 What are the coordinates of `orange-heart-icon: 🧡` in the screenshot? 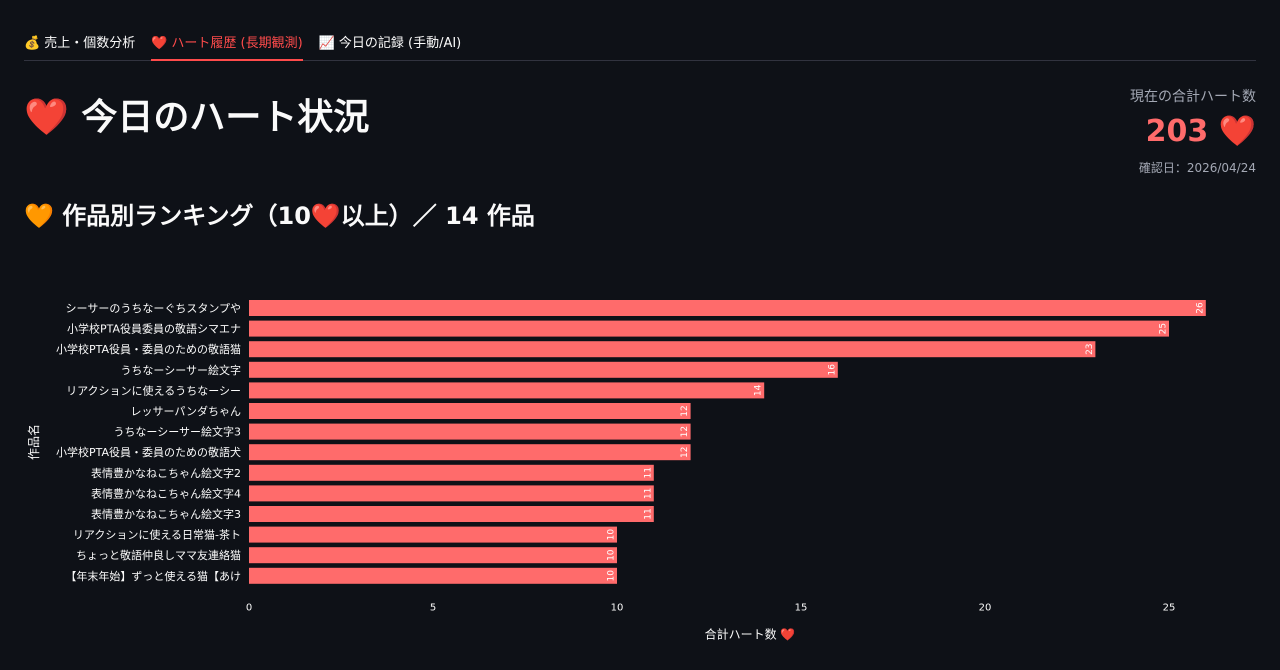 It's located at (39, 216).